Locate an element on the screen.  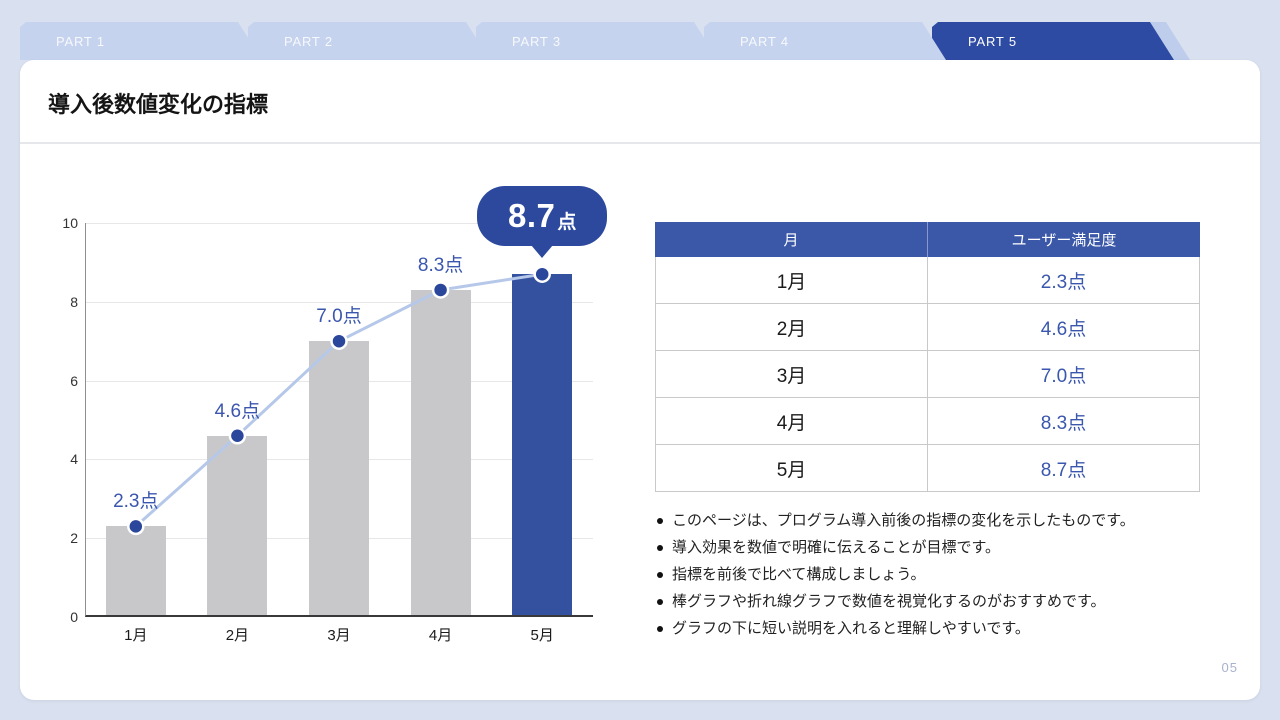
note-text: 導入効果を数値で明確に伝えることが目標です。 is located at coordinates (836, 547).